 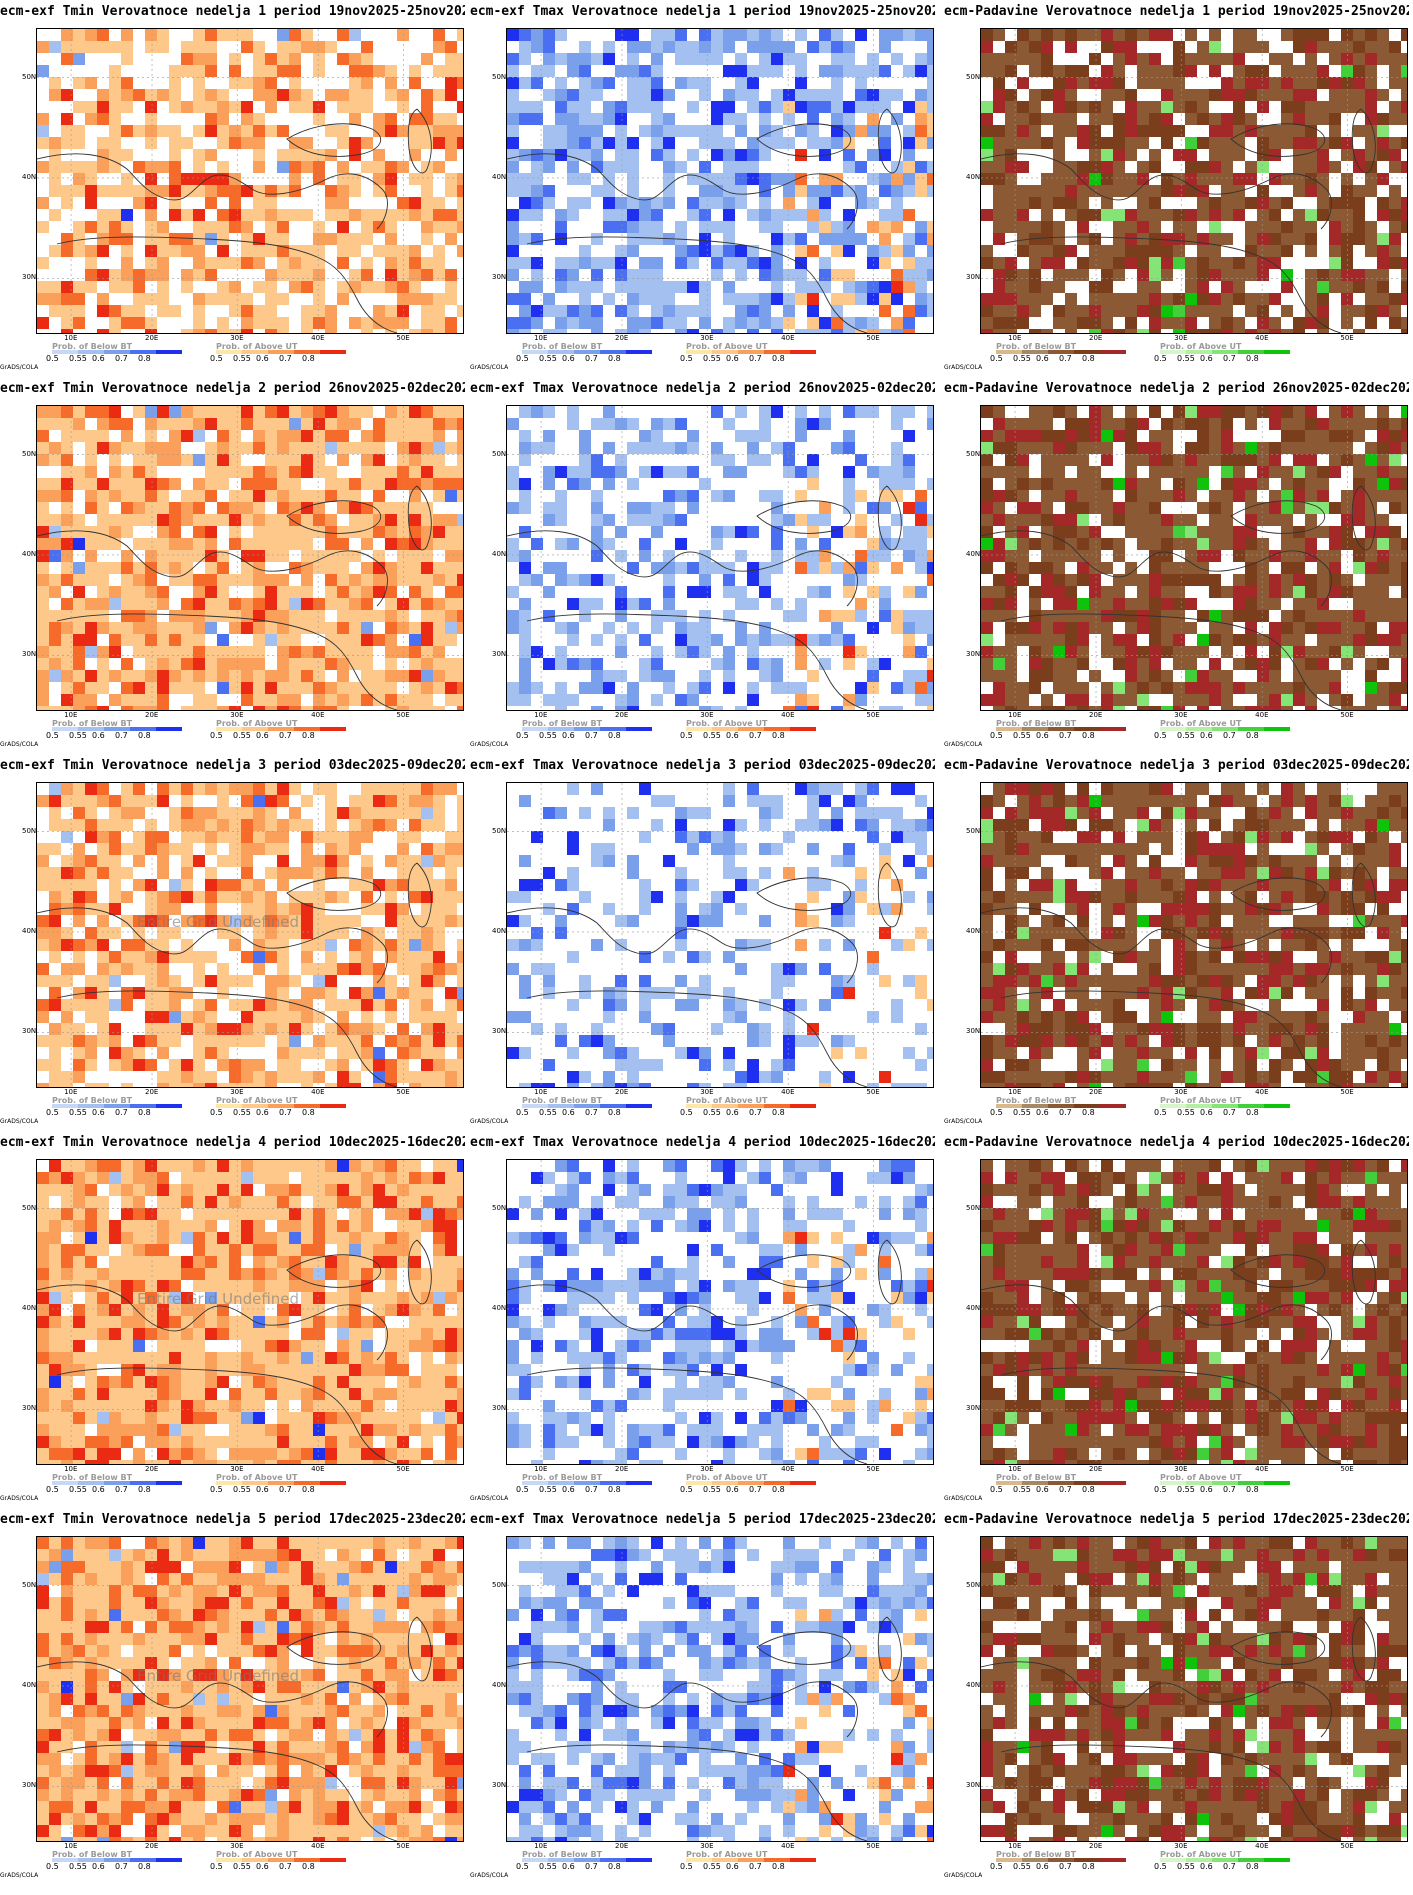 I want to click on legend-tick: 0.6, so click(x=98, y=735).